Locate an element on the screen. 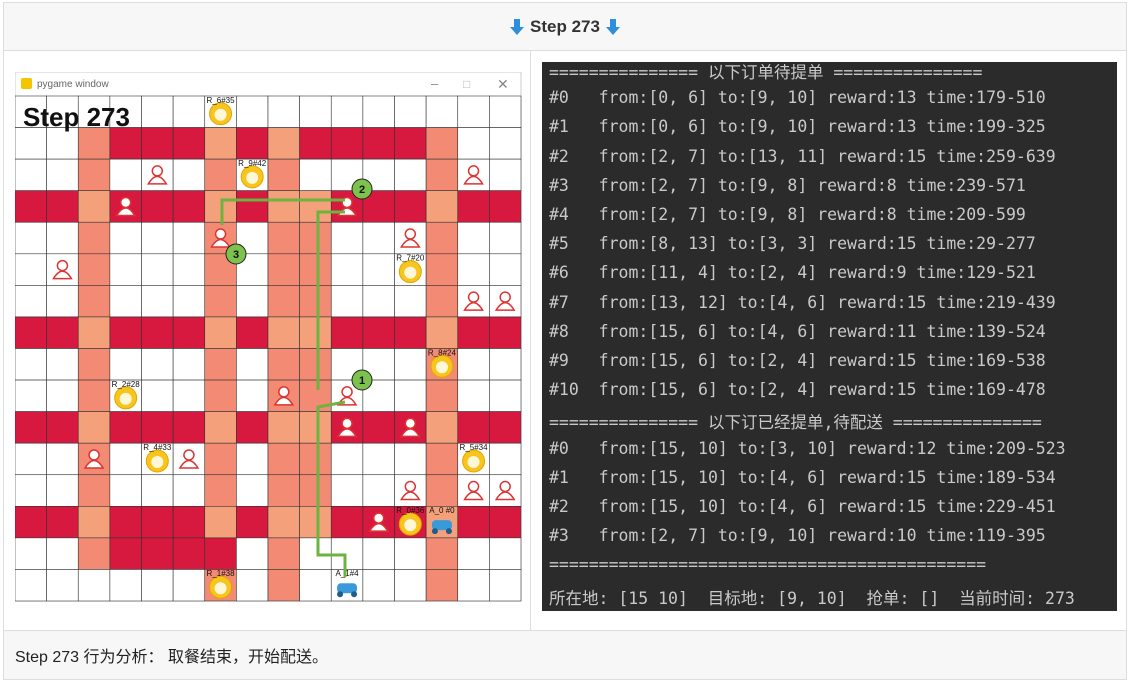 The image size is (1132, 682). route-path is located at coordinates (331, 488).